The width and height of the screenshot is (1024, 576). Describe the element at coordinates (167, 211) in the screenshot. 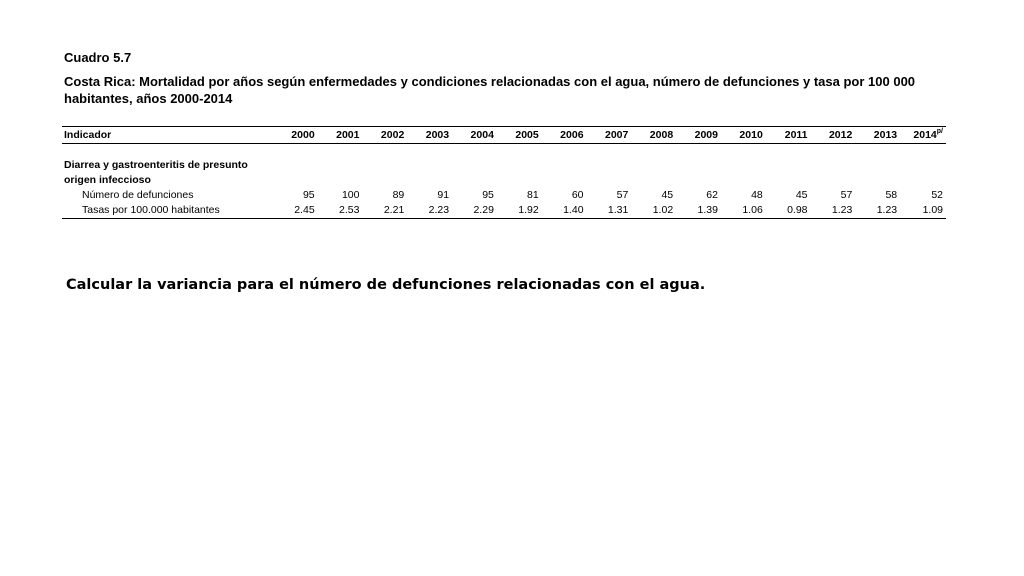

I see `row-label: Tasas por 100.000 habitantes` at that location.